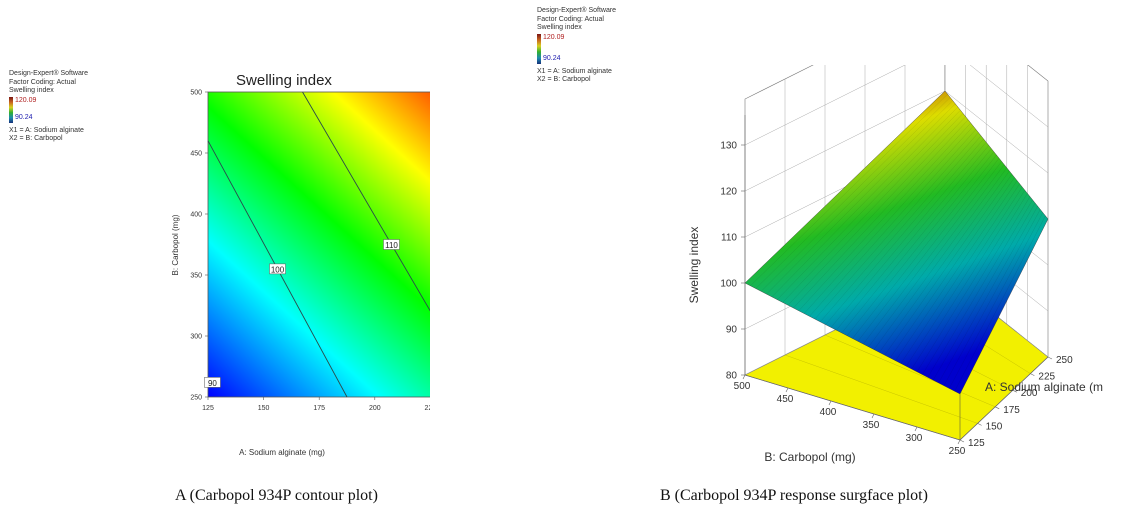 Image resolution: width=1132 pixels, height=513 pixels. What do you see at coordinates (728, 192) in the screenshot?
I see `surface-z-tick-label: 120` at bounding box center [728, 192].